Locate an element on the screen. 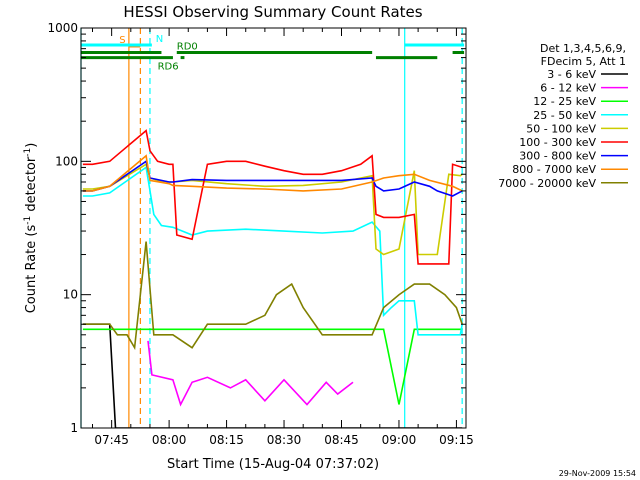 The width and height of the screenshot is (640, 480). series-2-line is located at coordinates (272, 366).